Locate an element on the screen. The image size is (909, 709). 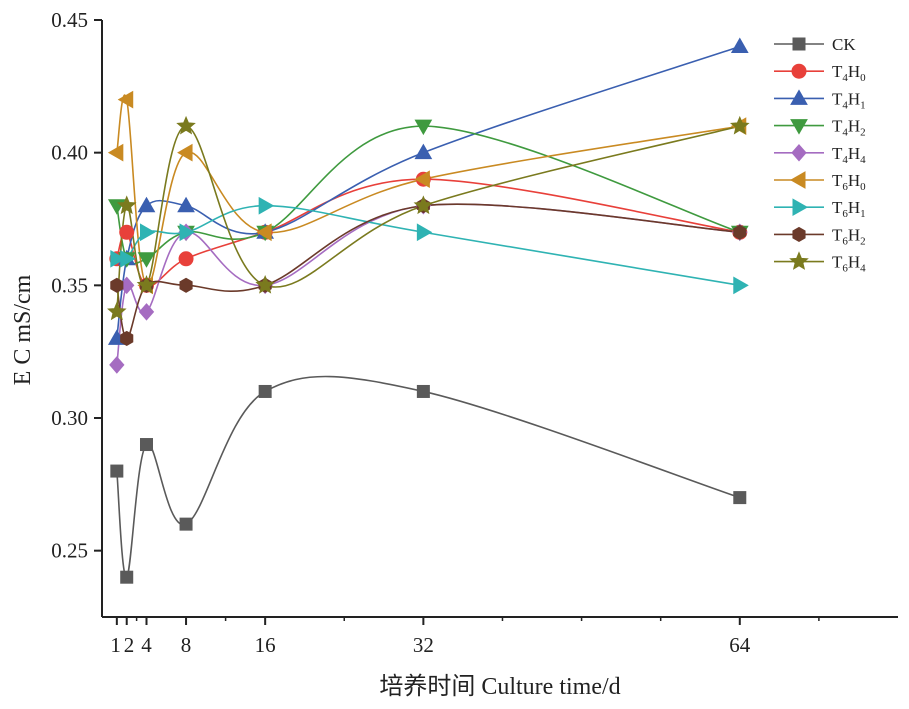
x-axis-title: 培养时间 Culture time/d is located at coordinates (499, 686).